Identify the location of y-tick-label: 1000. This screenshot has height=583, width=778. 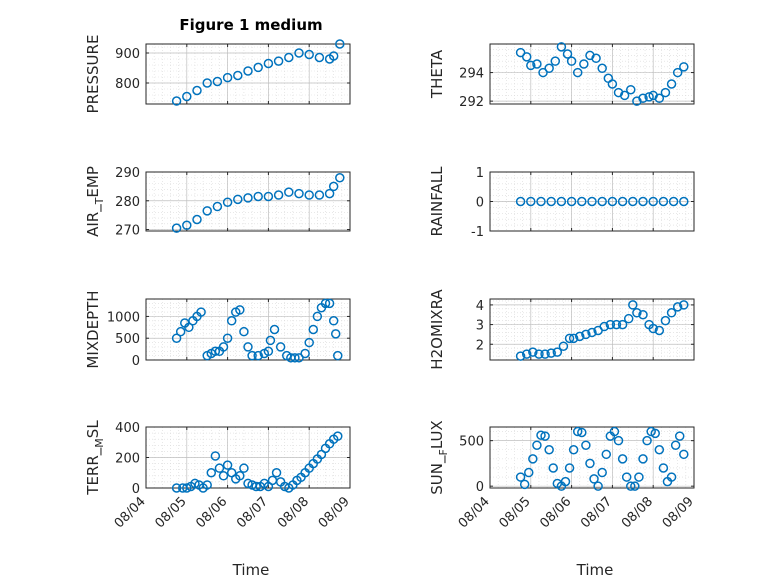
(123, 317).